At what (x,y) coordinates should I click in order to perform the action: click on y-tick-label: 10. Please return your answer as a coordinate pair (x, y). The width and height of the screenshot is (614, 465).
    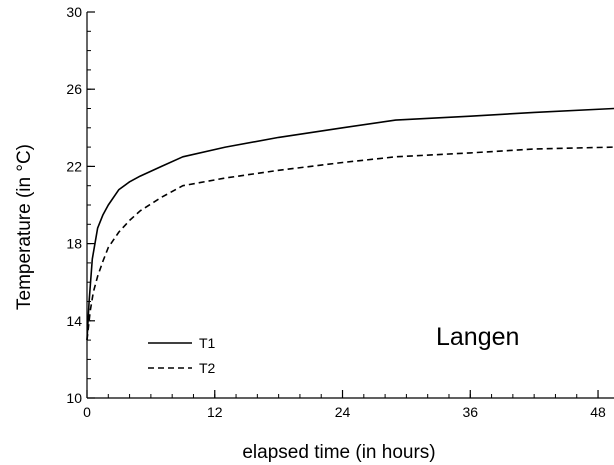
    Looking at the image, I should click on (74, 398).